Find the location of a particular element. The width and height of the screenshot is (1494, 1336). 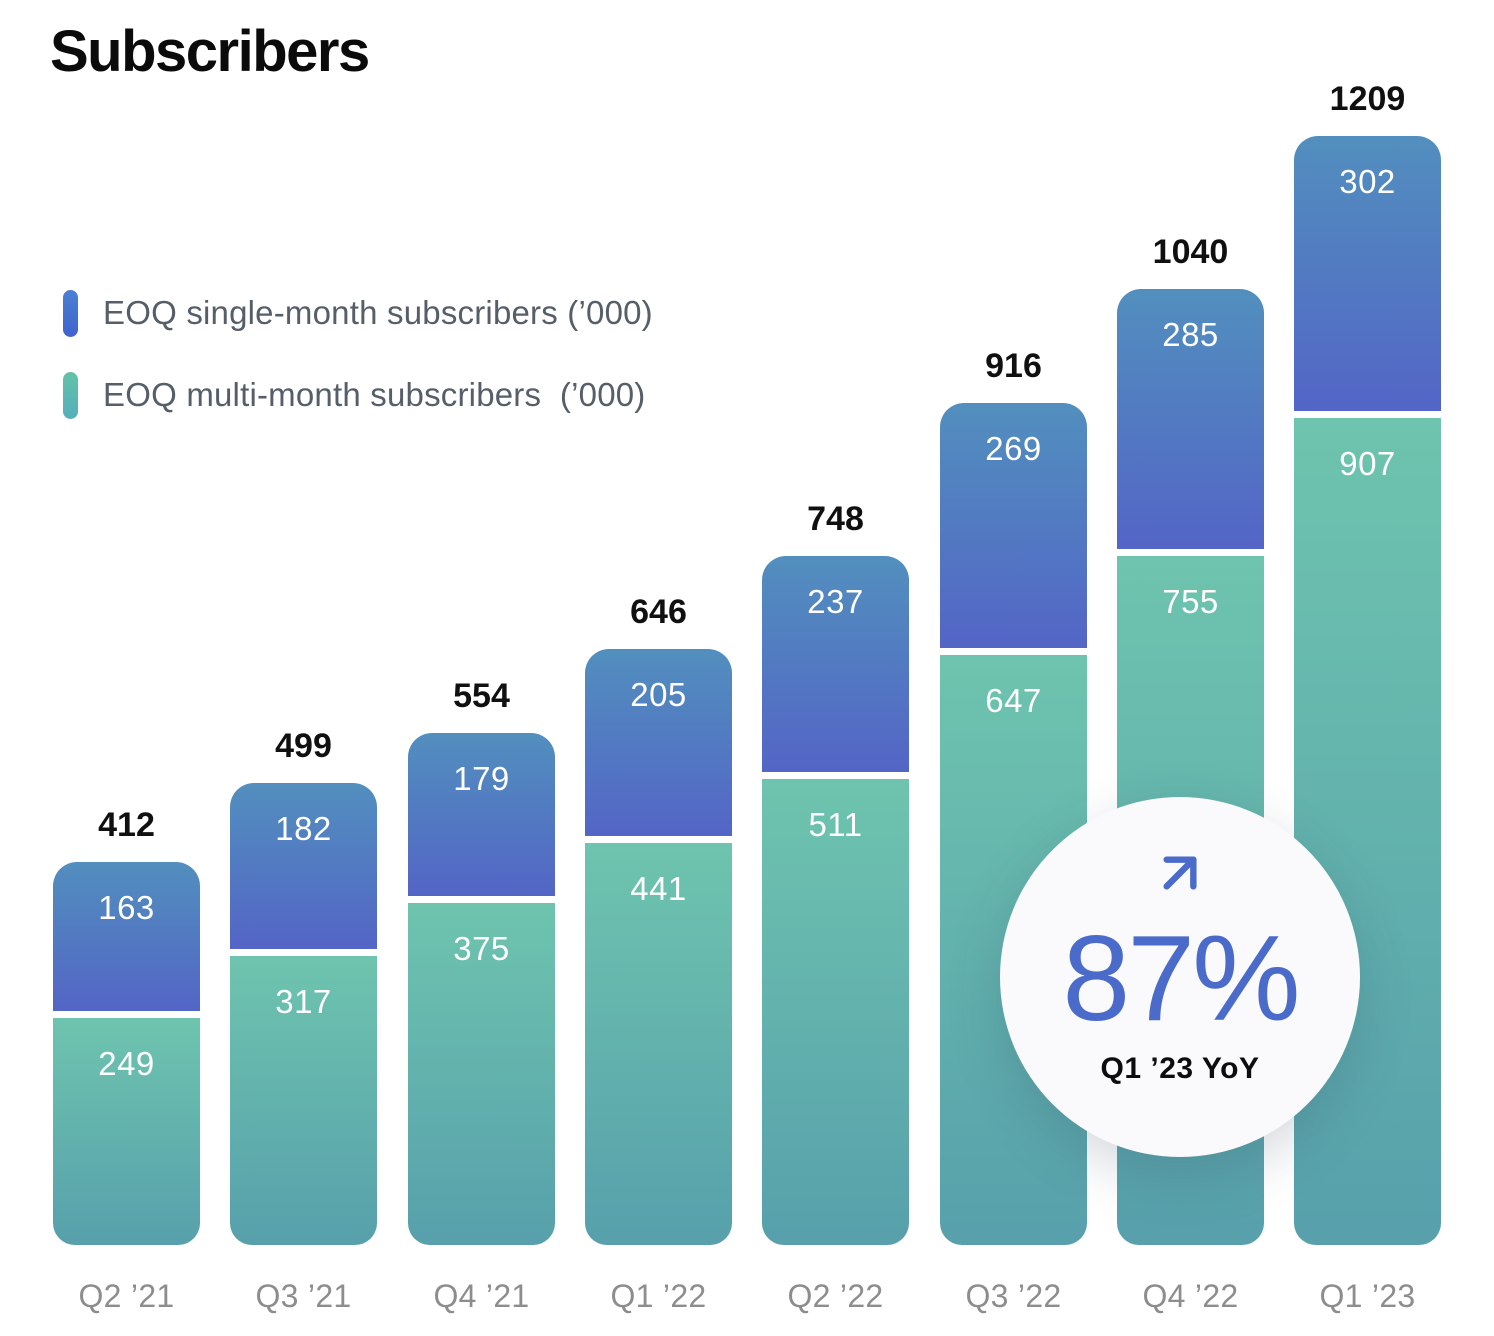

legend-swatch-multi-icon is located at coordinates (70, 395).